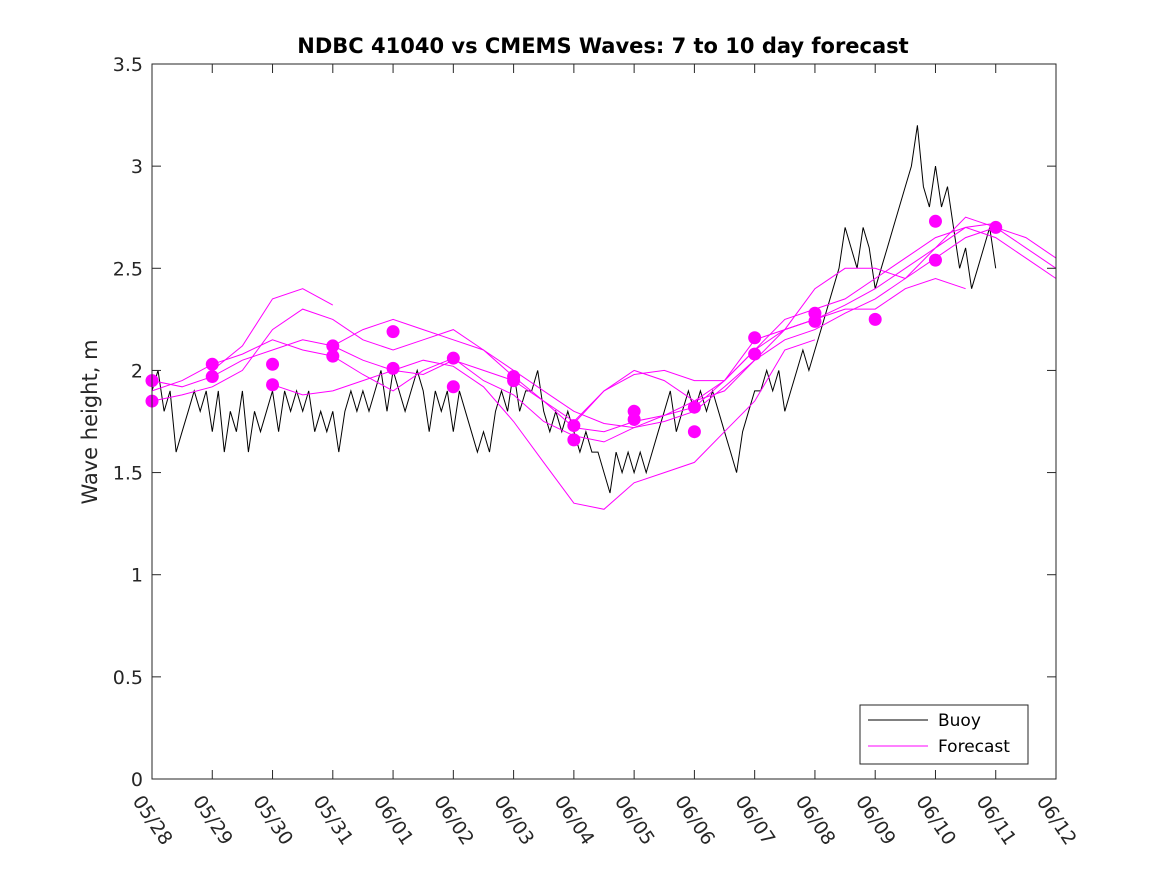  I want to click on x-tick-label: 05/28, so click(152, 820).